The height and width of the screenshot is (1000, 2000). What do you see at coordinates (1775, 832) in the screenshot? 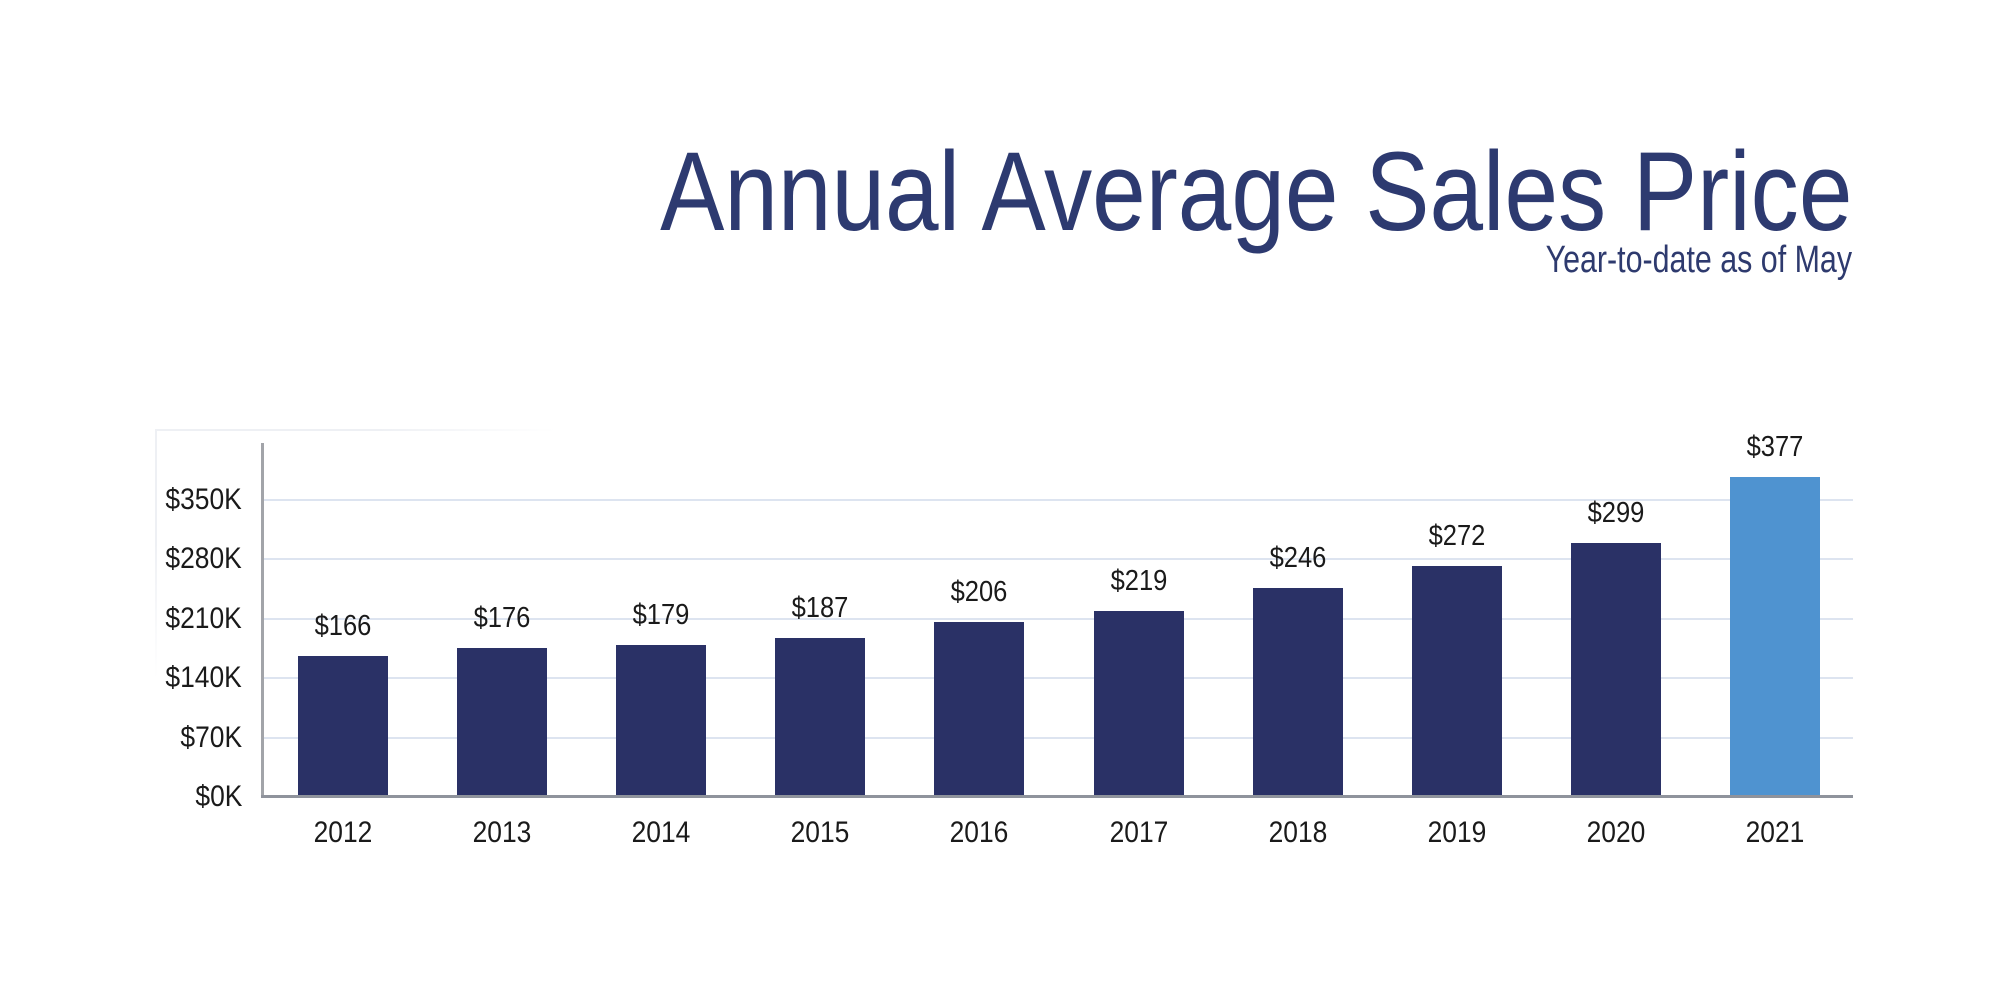
I see `x-axis-label-2021: 2021` at bounding box center [1775, 832].